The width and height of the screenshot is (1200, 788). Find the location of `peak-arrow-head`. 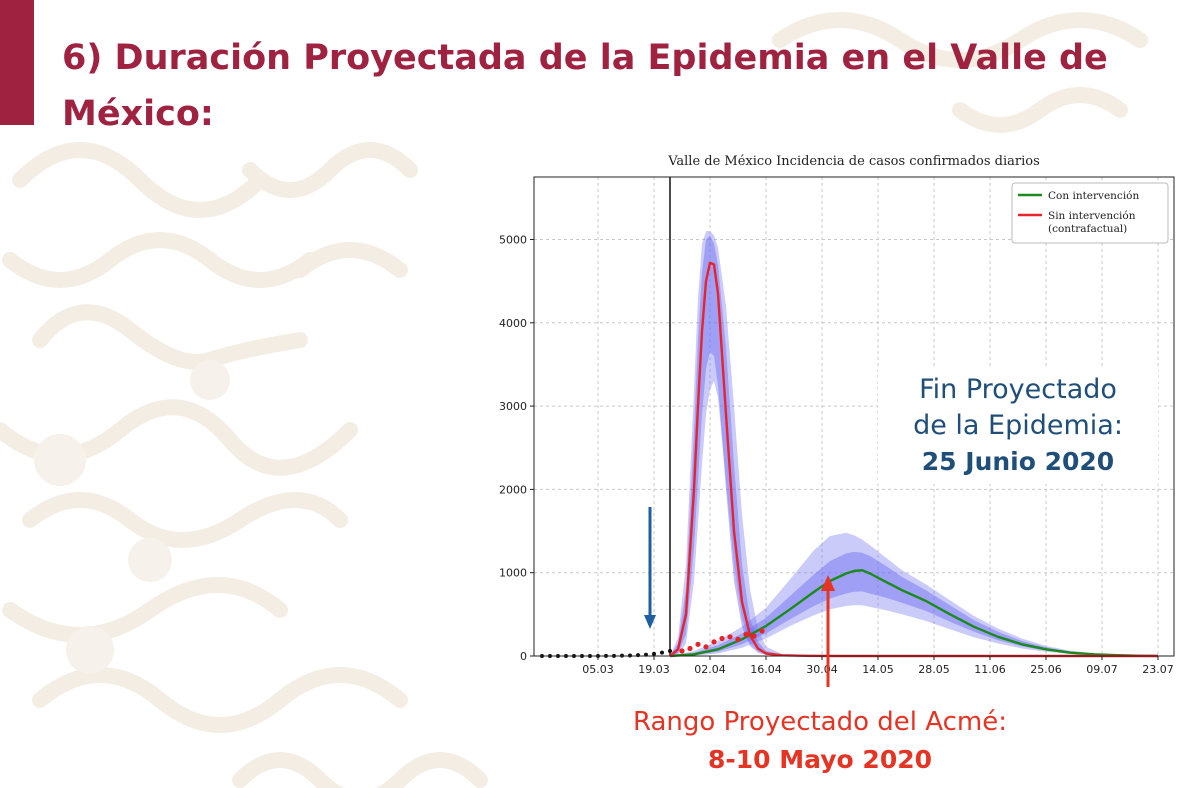

peak-arrow-head is located at coordinates (828, 583).